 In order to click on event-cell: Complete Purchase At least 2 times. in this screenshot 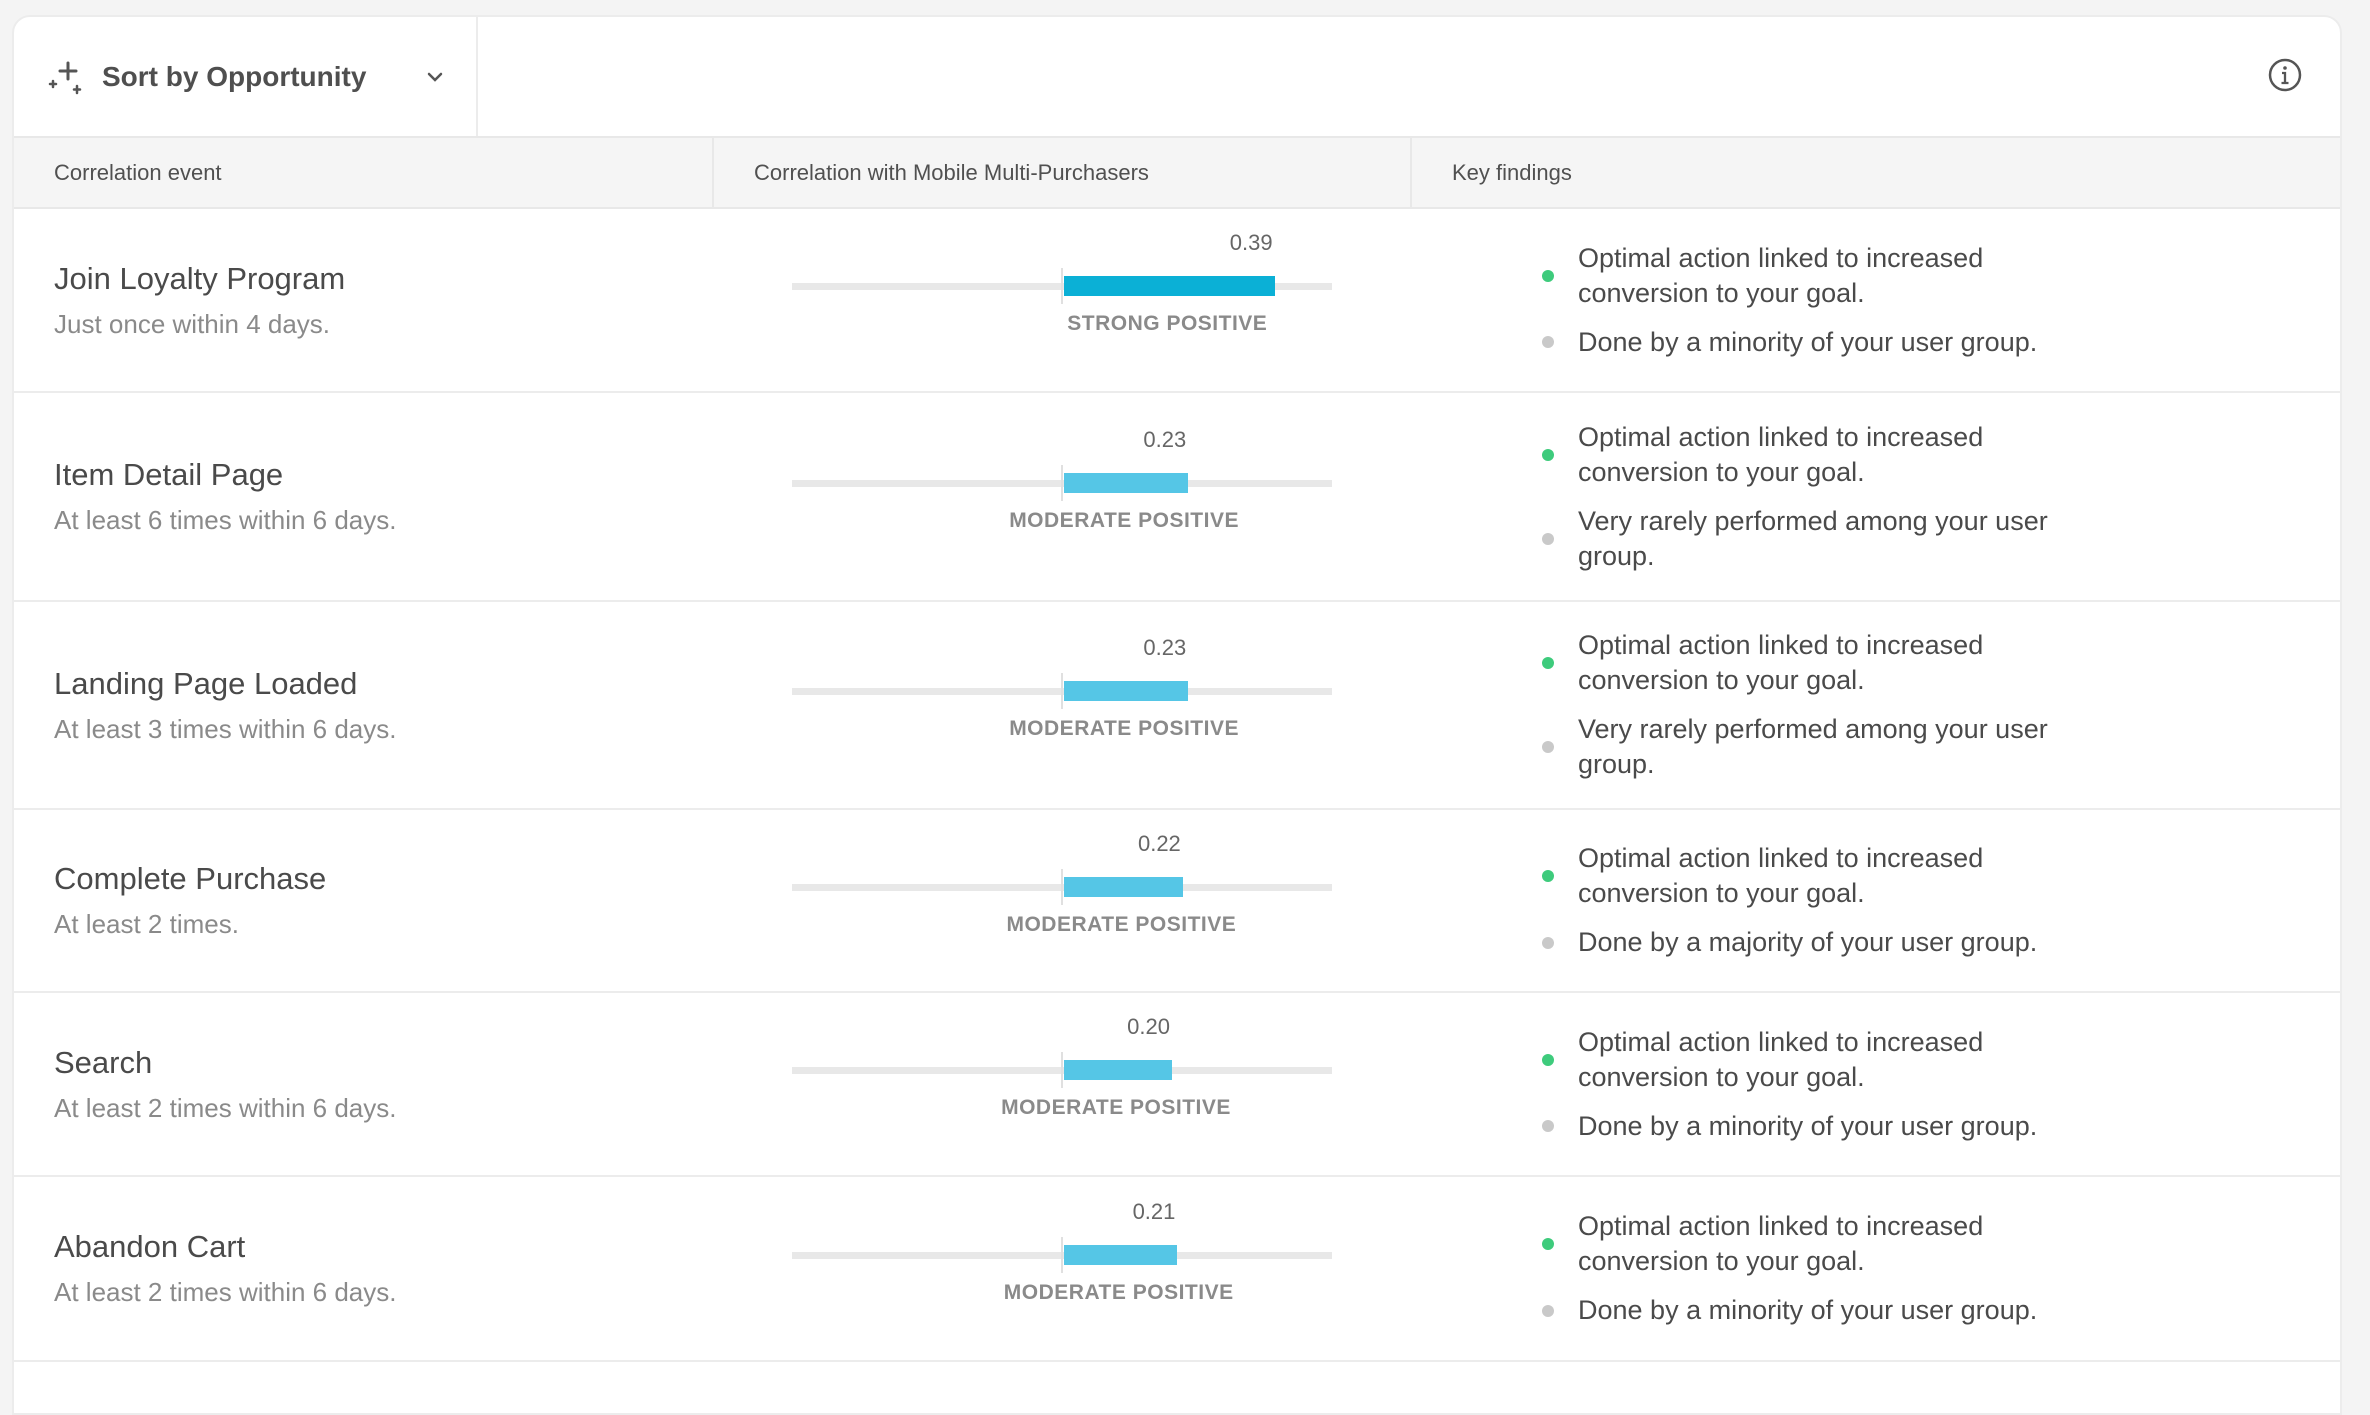, I will do `click(383, 900)`.